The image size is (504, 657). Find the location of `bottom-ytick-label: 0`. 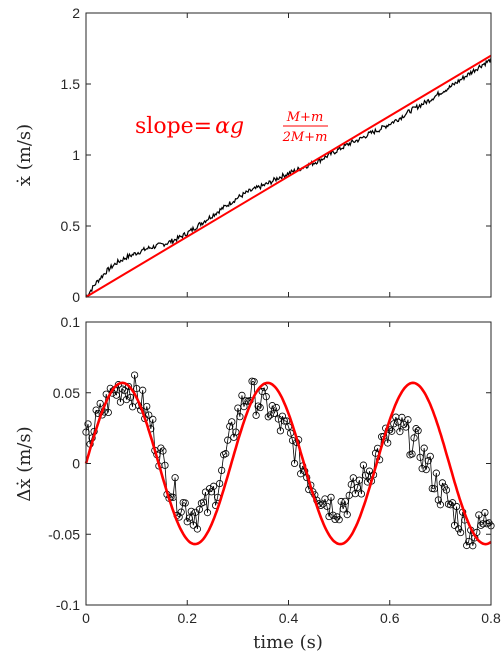

bottom-ytick-label: 0 is located at coordinates (76, 464).